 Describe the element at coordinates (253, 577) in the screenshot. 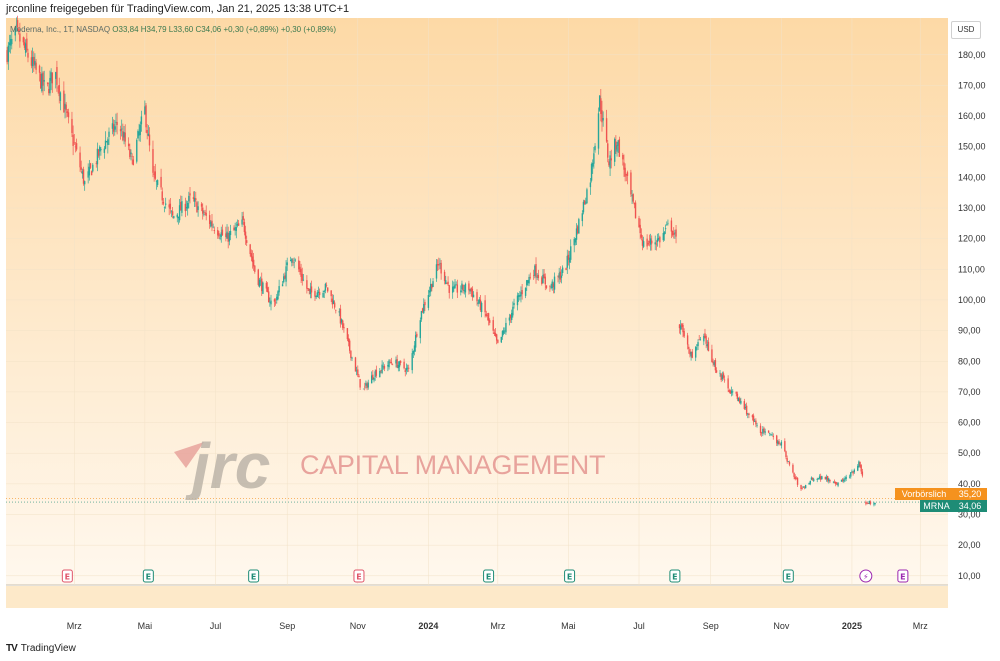

I see `event-marker-label: E` at that location.